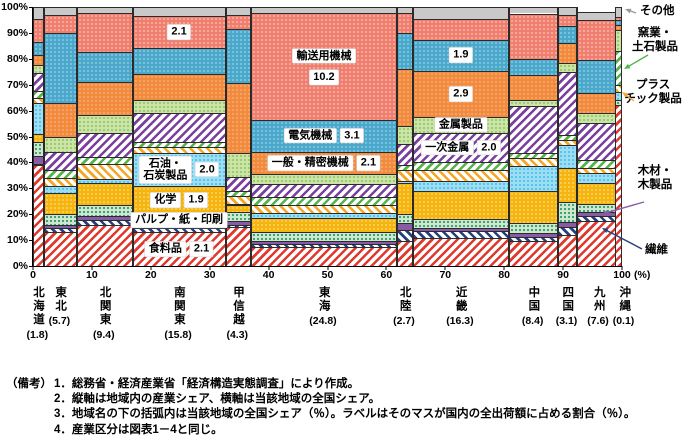 The width and height of the screenshot is (682, 439). I want to click on cell-北海道-wood, so click(38, 159).